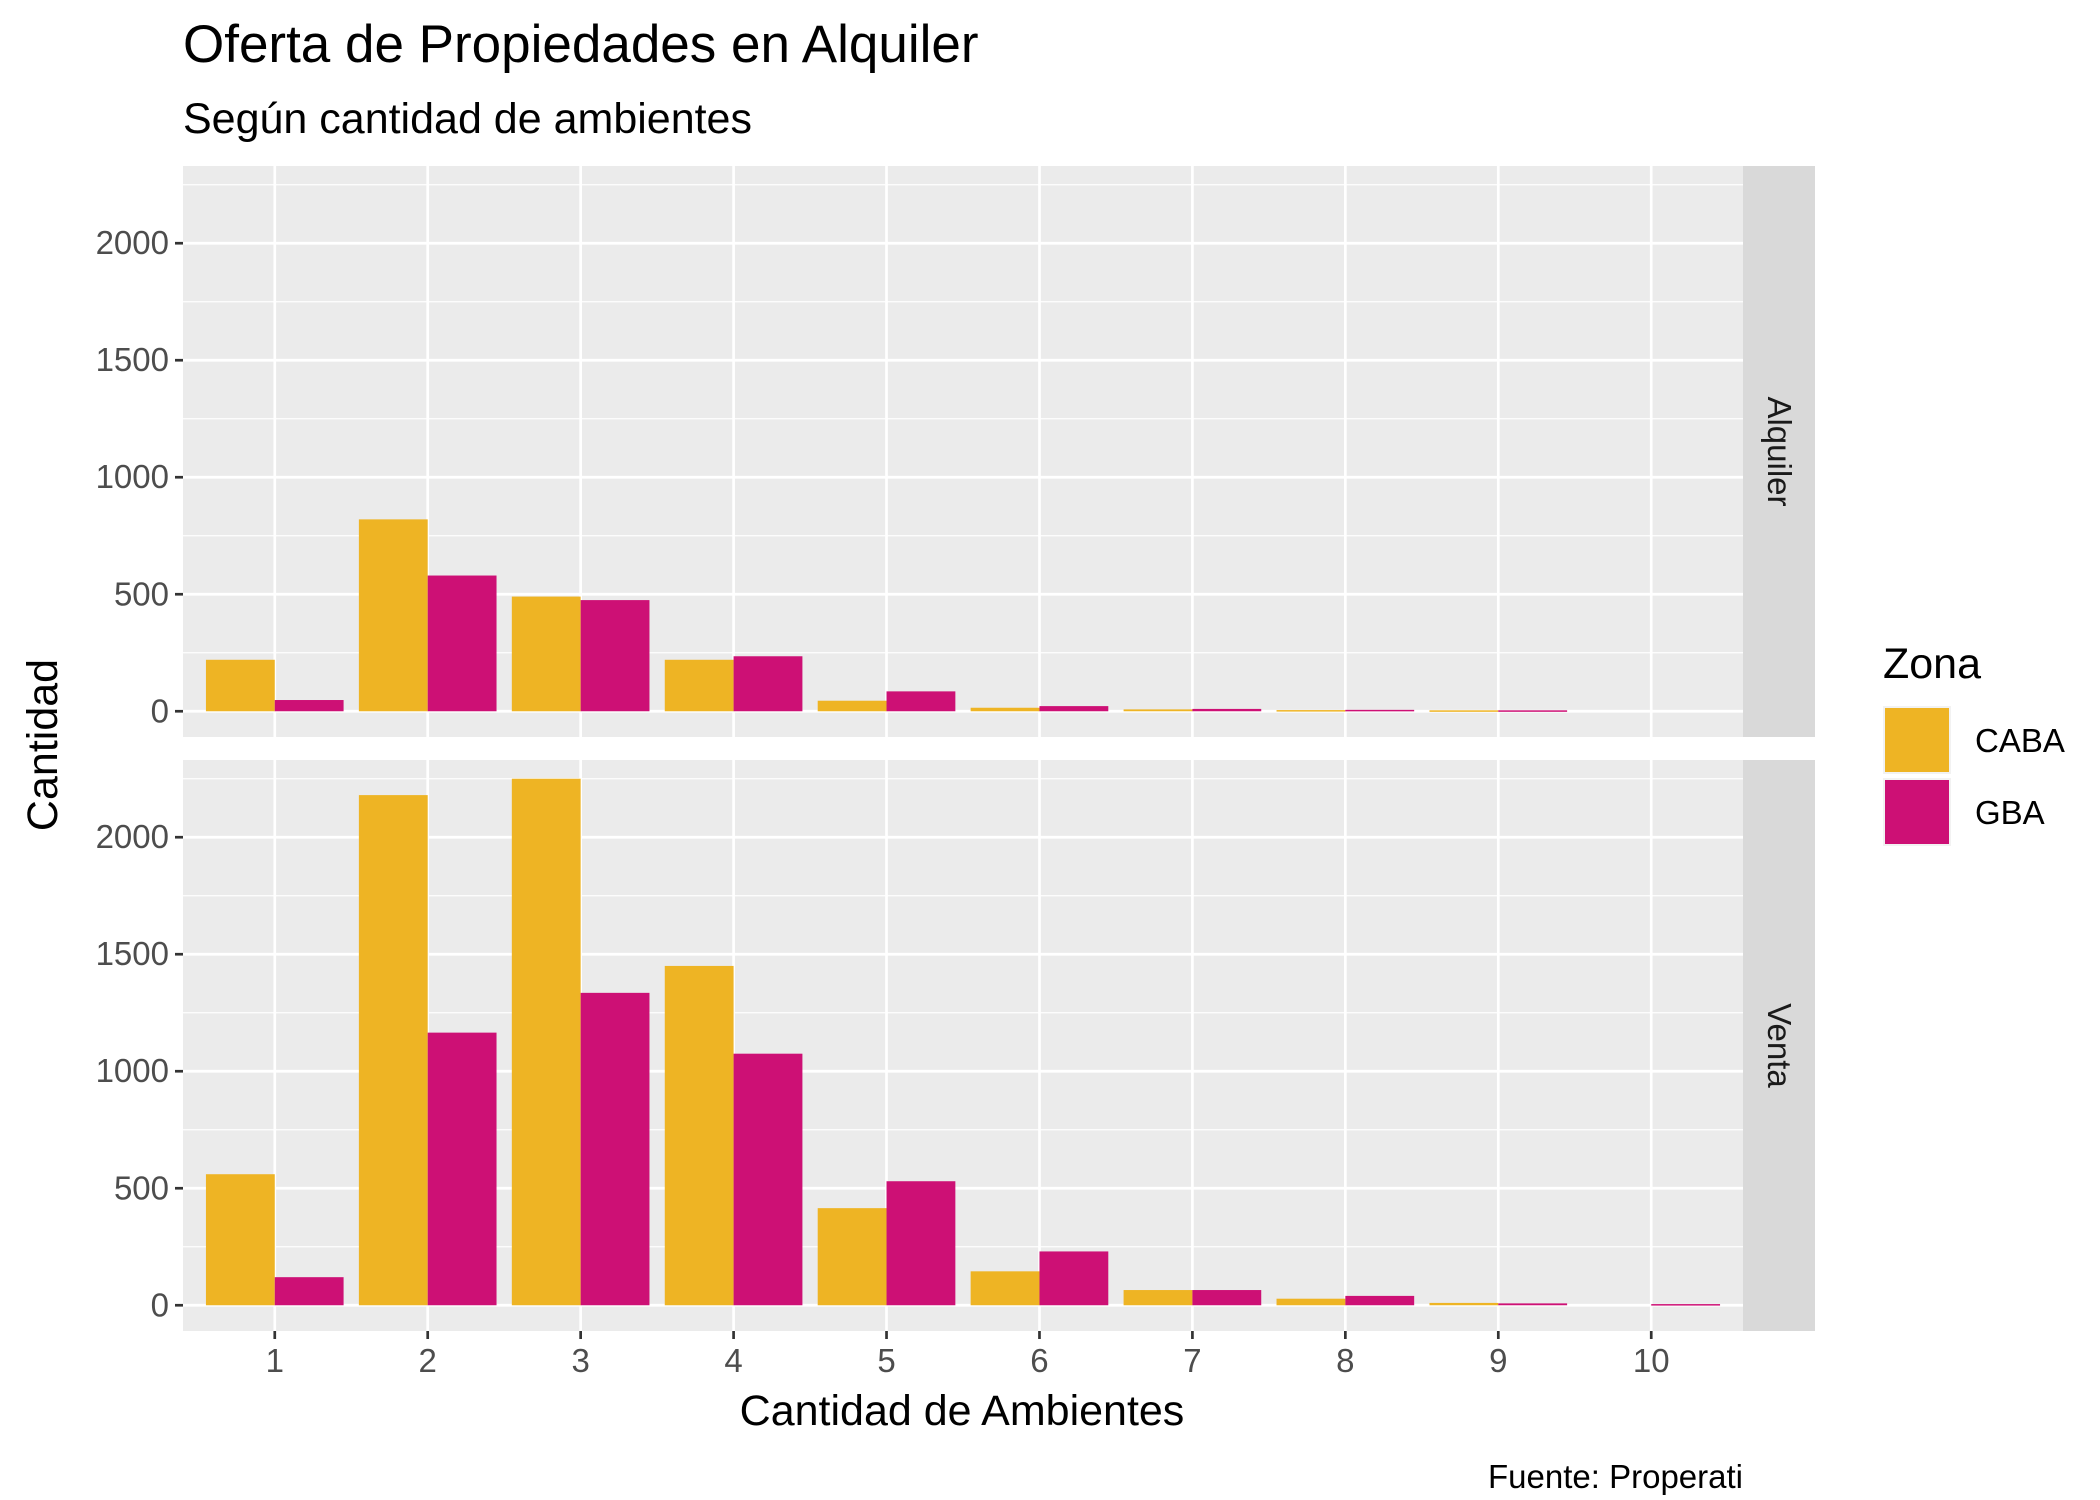 This screenshot has height=1500, width=2100. I want to click on legend-label-gba: GBA, so click(2010, 812).